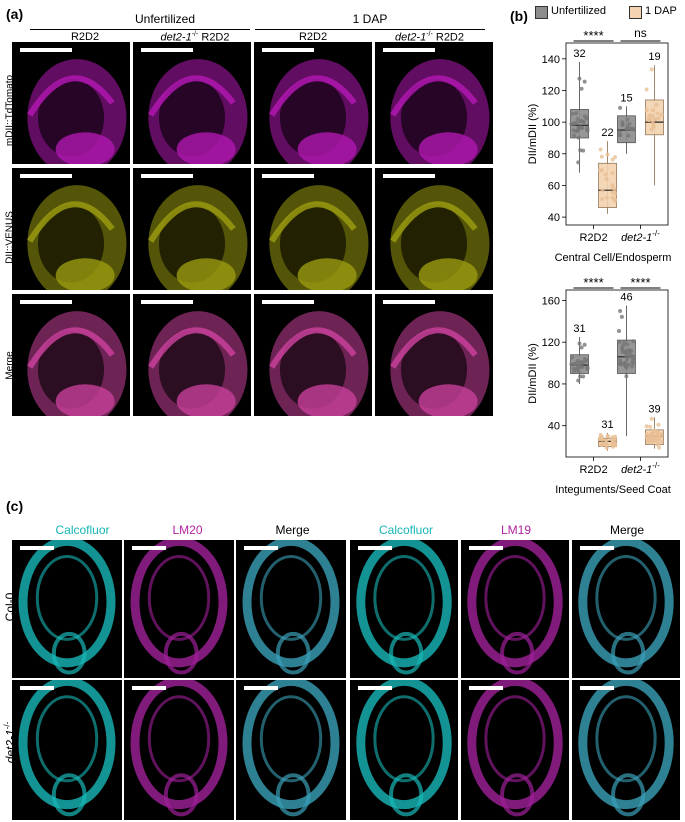 The width and height of the screenshot is (685, 822). Describe the element at coordinates (404, 609) in the screenshot. I see `micrograph-col0-calcofluor-lm19` at that location.